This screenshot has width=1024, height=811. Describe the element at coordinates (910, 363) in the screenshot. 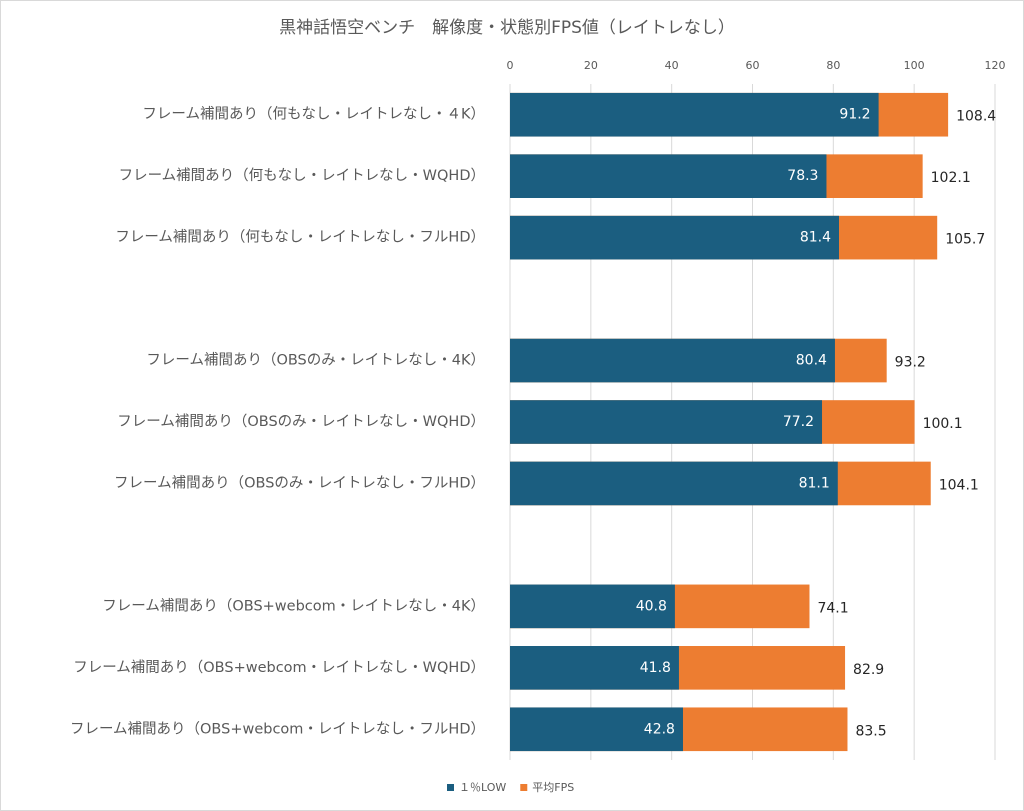

I see `value-label: 93.2` at that location.